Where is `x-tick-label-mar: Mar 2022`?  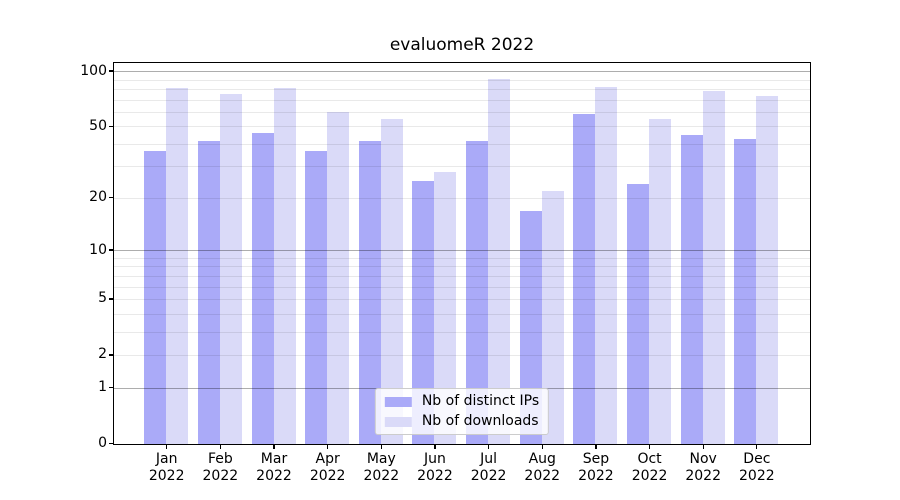
x-tick-label-mar: Mar 2022 is located at coordinates (274, 467).